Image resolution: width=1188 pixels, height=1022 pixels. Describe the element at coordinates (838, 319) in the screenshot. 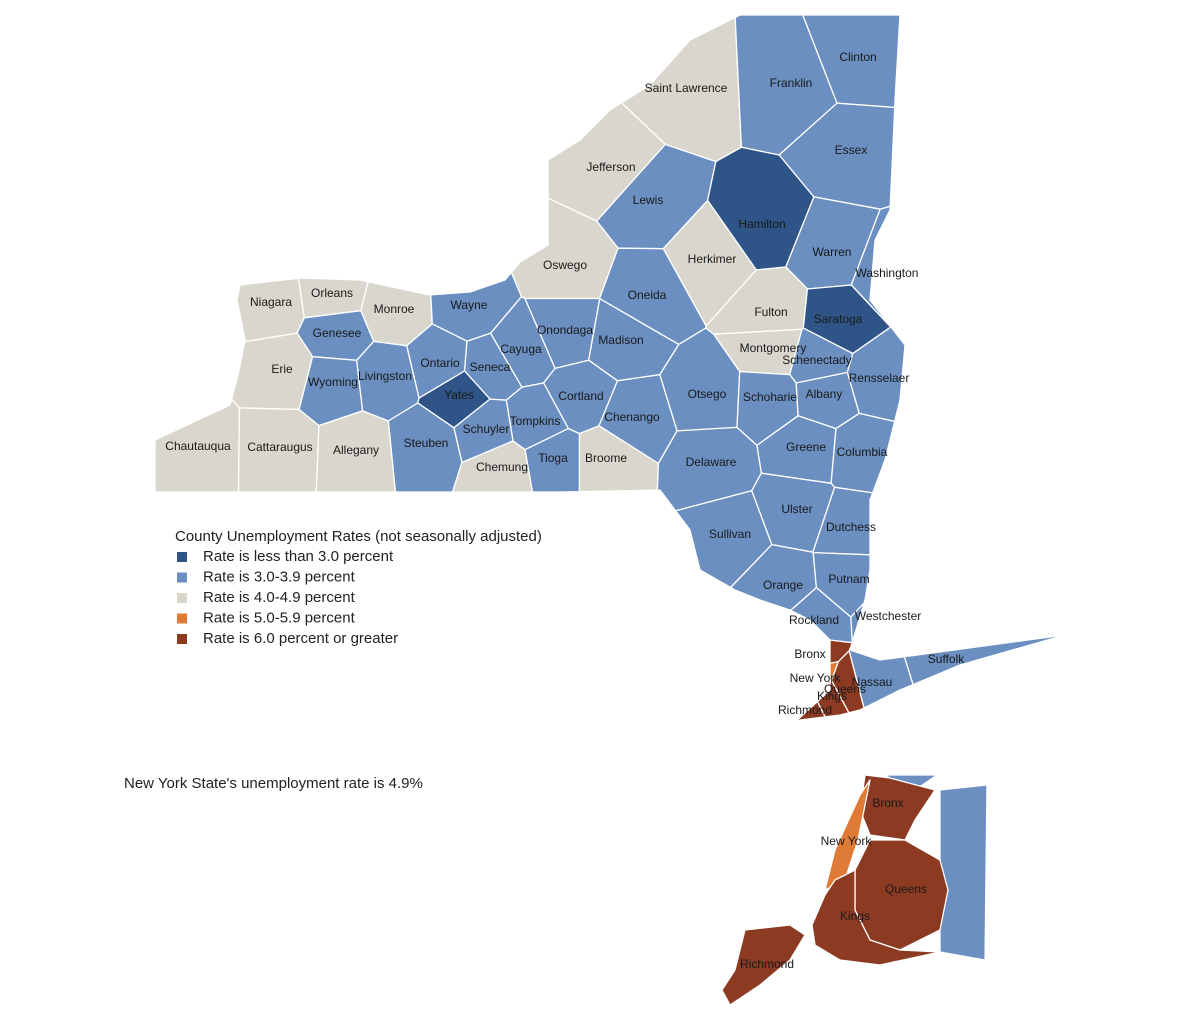

I see `county-label: Saratoga` at that location.